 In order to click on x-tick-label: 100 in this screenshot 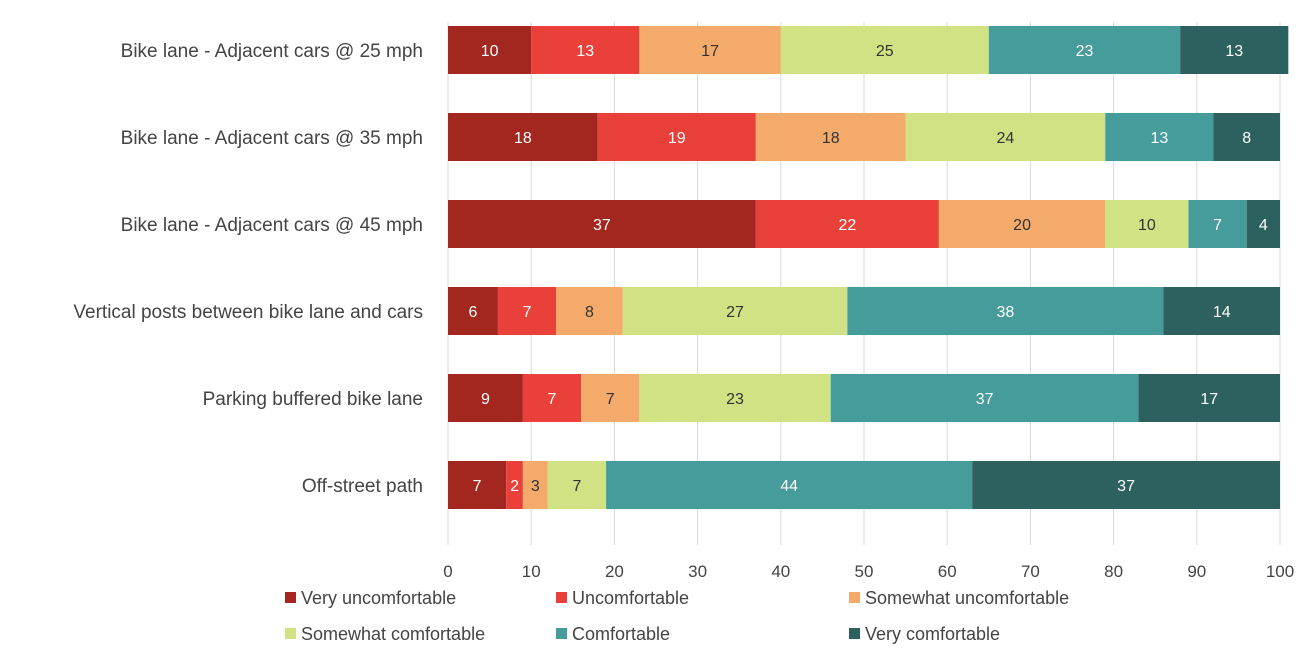, I will do `click(1280, 571)`.